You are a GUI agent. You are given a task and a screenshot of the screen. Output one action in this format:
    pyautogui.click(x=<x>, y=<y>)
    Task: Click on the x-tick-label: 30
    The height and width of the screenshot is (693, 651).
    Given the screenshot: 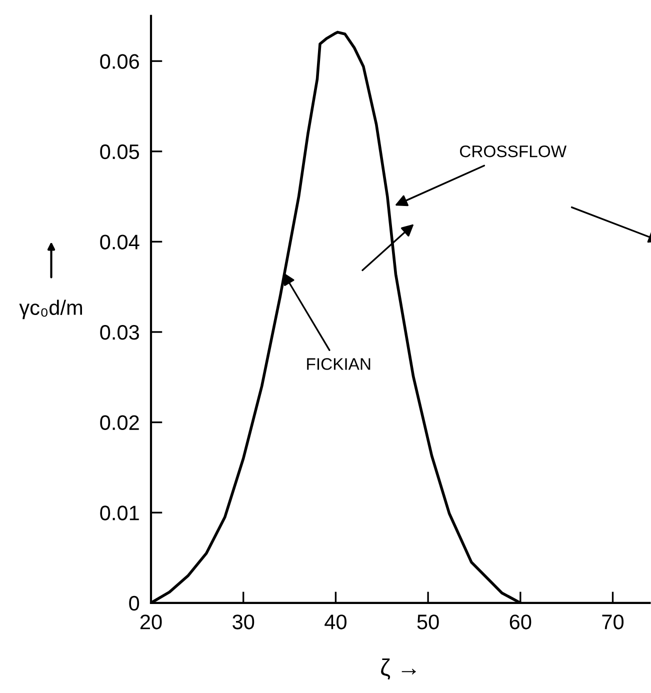 What is the action you would take?
    pyautogui.click(x=243, y=622)
    